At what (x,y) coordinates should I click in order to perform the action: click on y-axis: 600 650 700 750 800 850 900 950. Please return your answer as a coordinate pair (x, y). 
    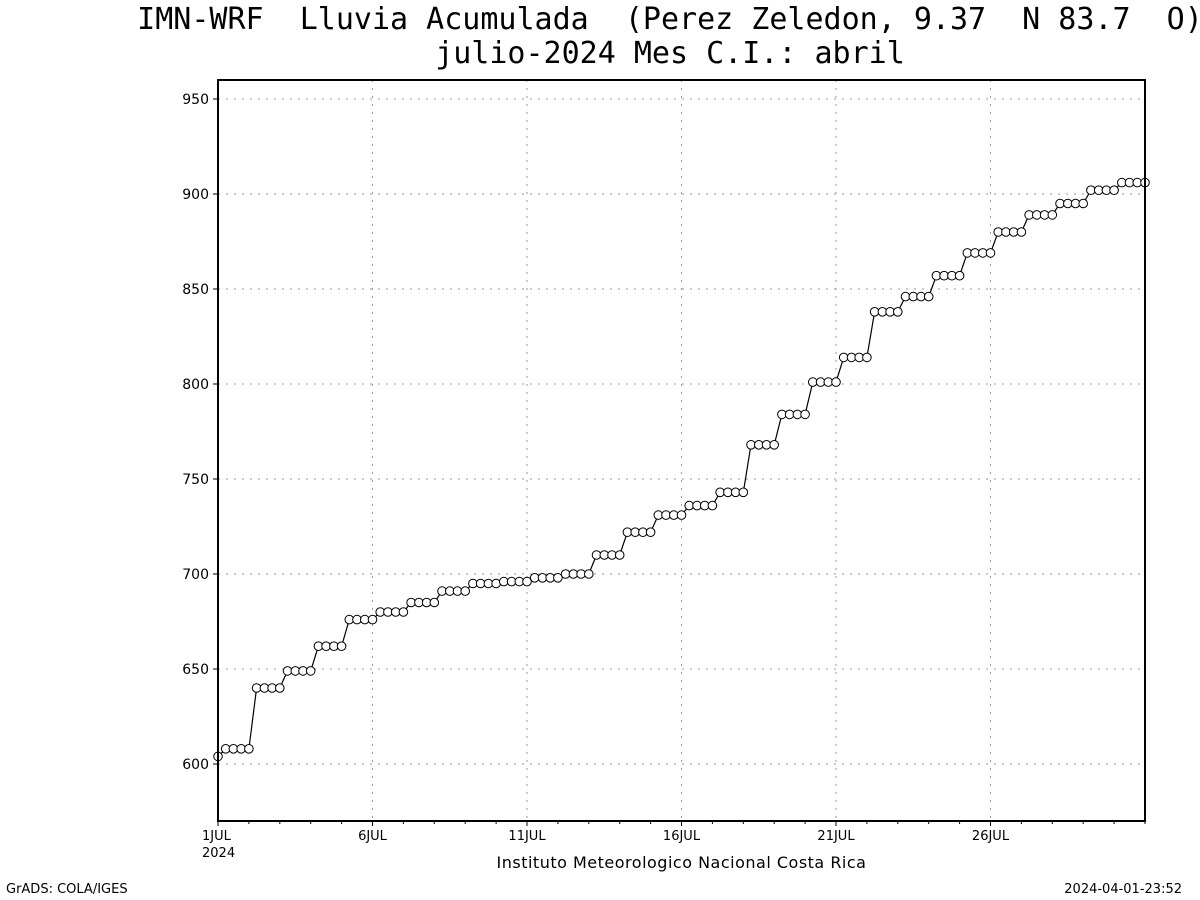
    Looking at the image, I should click on (200, 432).